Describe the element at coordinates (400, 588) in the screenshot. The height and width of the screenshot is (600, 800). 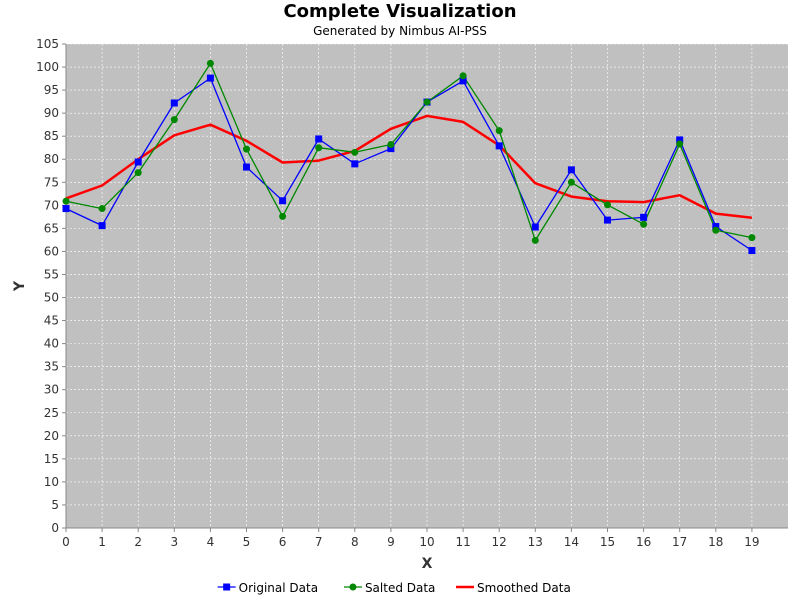
I see `salted-data-legend-label: Salted Data` at that location.